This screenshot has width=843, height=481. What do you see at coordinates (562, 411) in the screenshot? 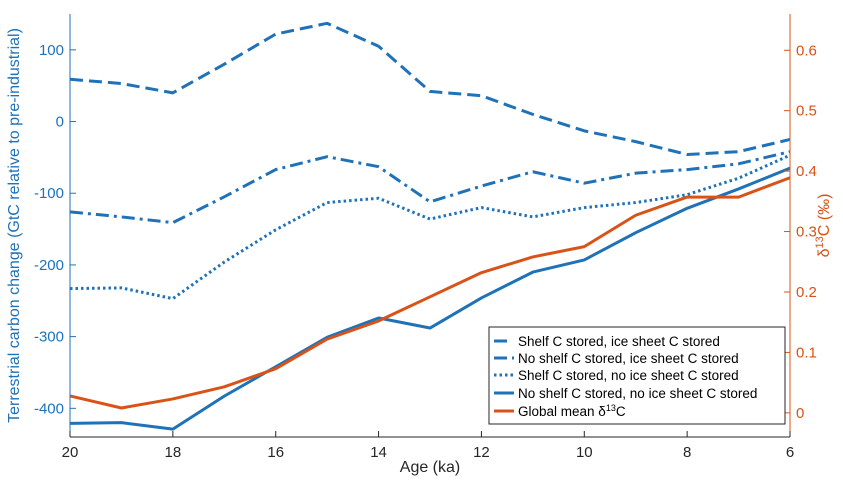
I see `legend-label-base: Global mean δ` at bounding box center [562, 411].